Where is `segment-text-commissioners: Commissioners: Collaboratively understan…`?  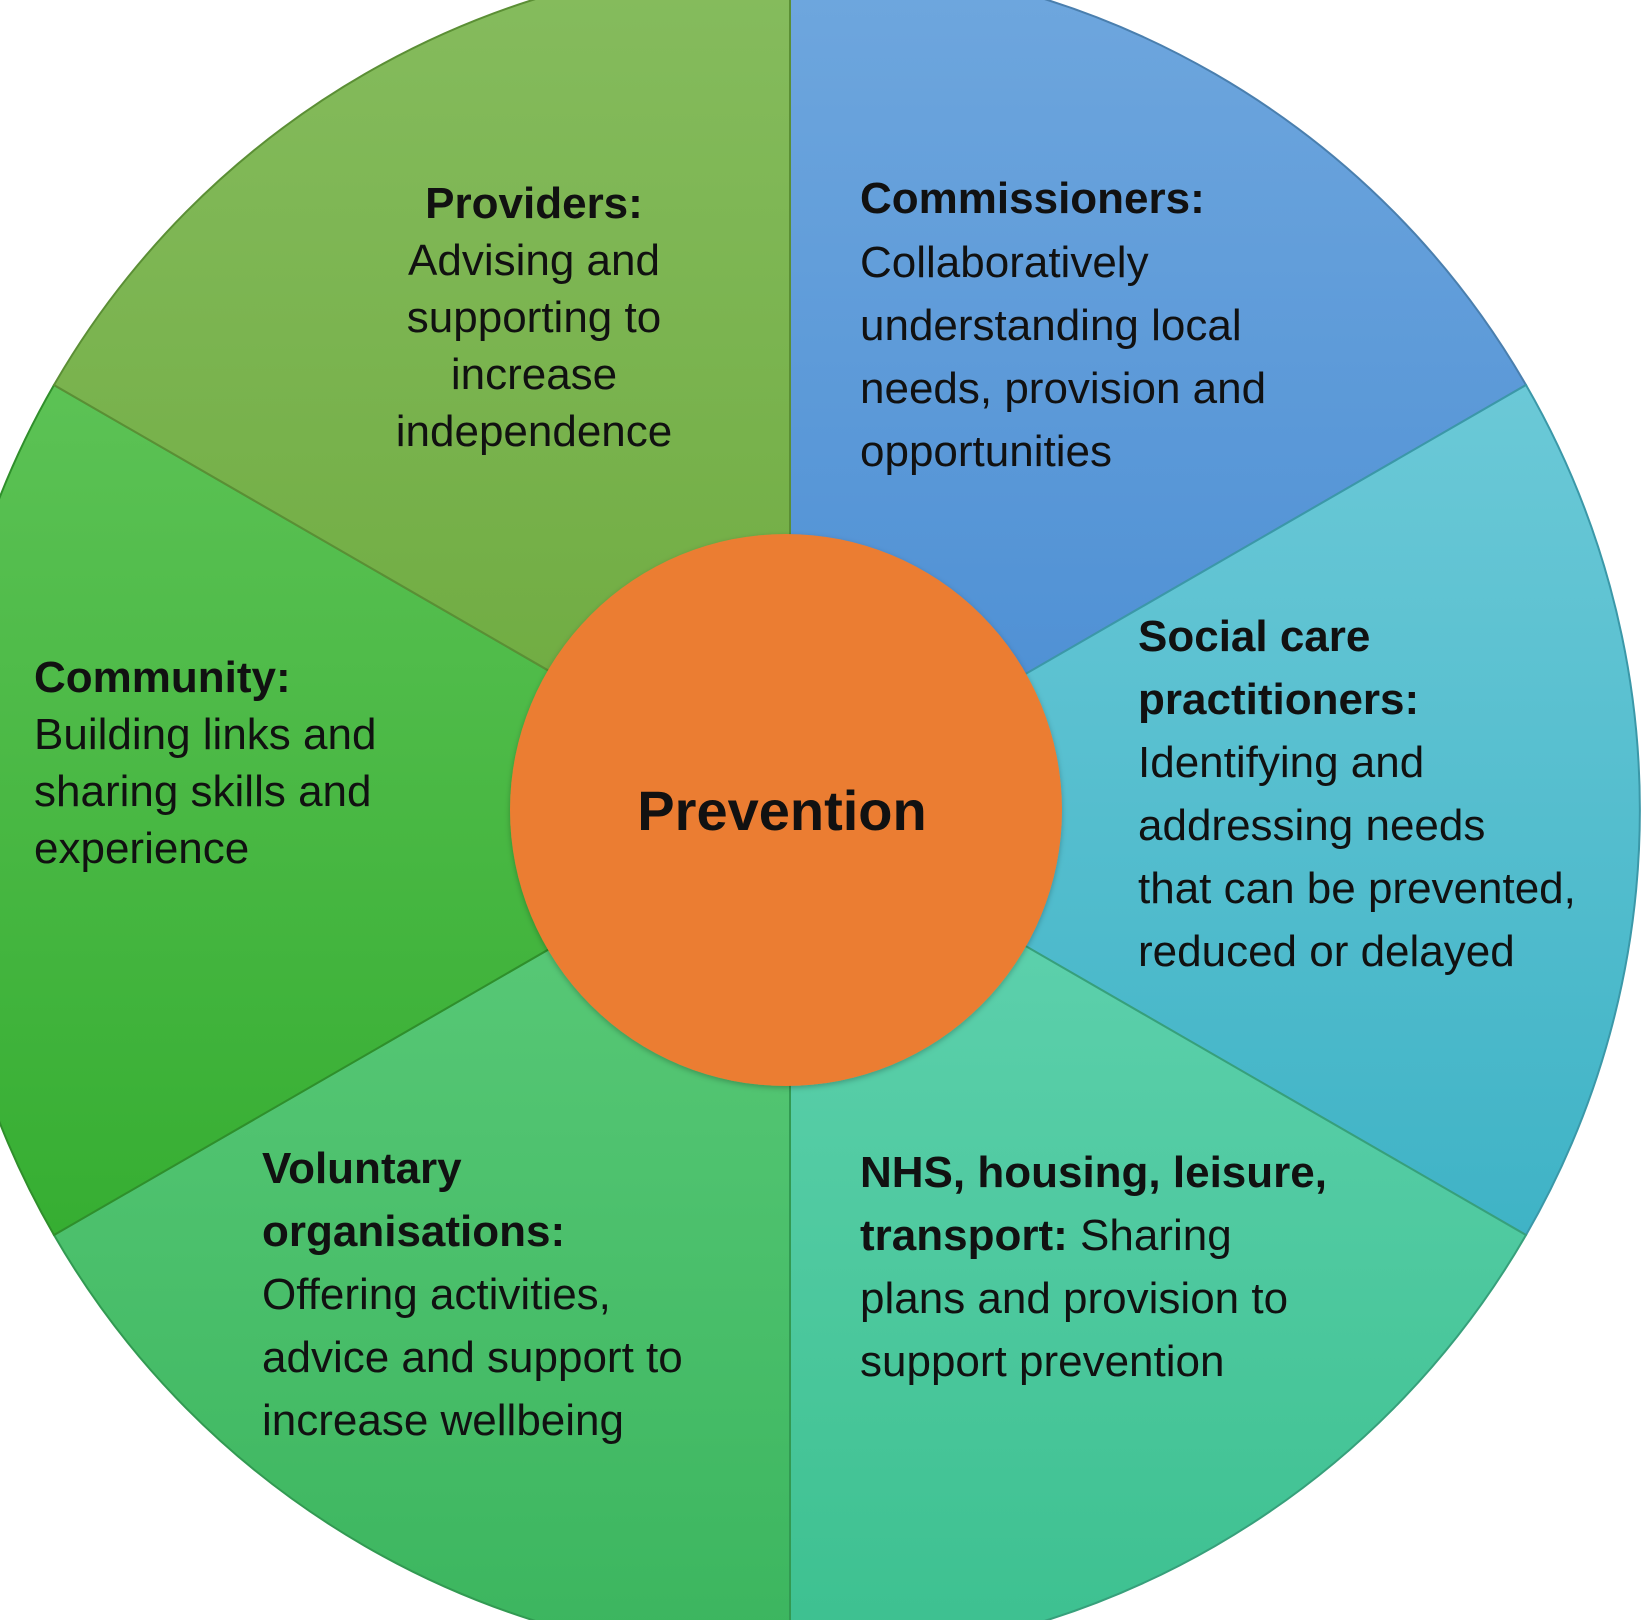 segment-text-commissioners: Commissioners: Collaboratively understan… is located at coordinates (1063, 325).